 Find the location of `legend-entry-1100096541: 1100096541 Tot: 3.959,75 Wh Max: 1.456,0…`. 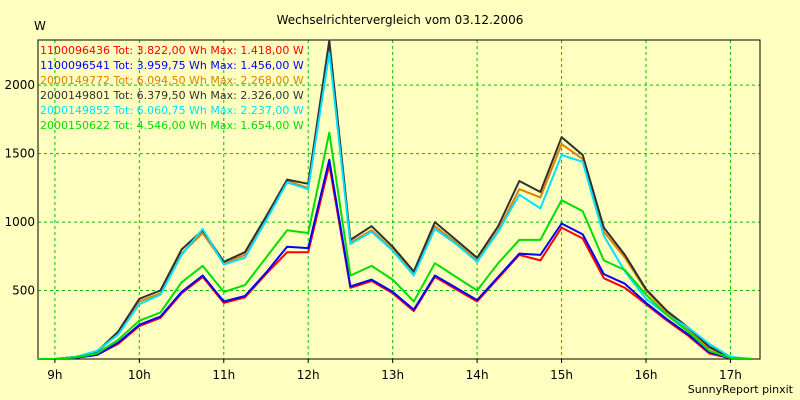

legend-entry-1100096541: 1100096541 Tot: 3.959,75 Wh Max: 1.456,0… is located at coordinates (172, 65).